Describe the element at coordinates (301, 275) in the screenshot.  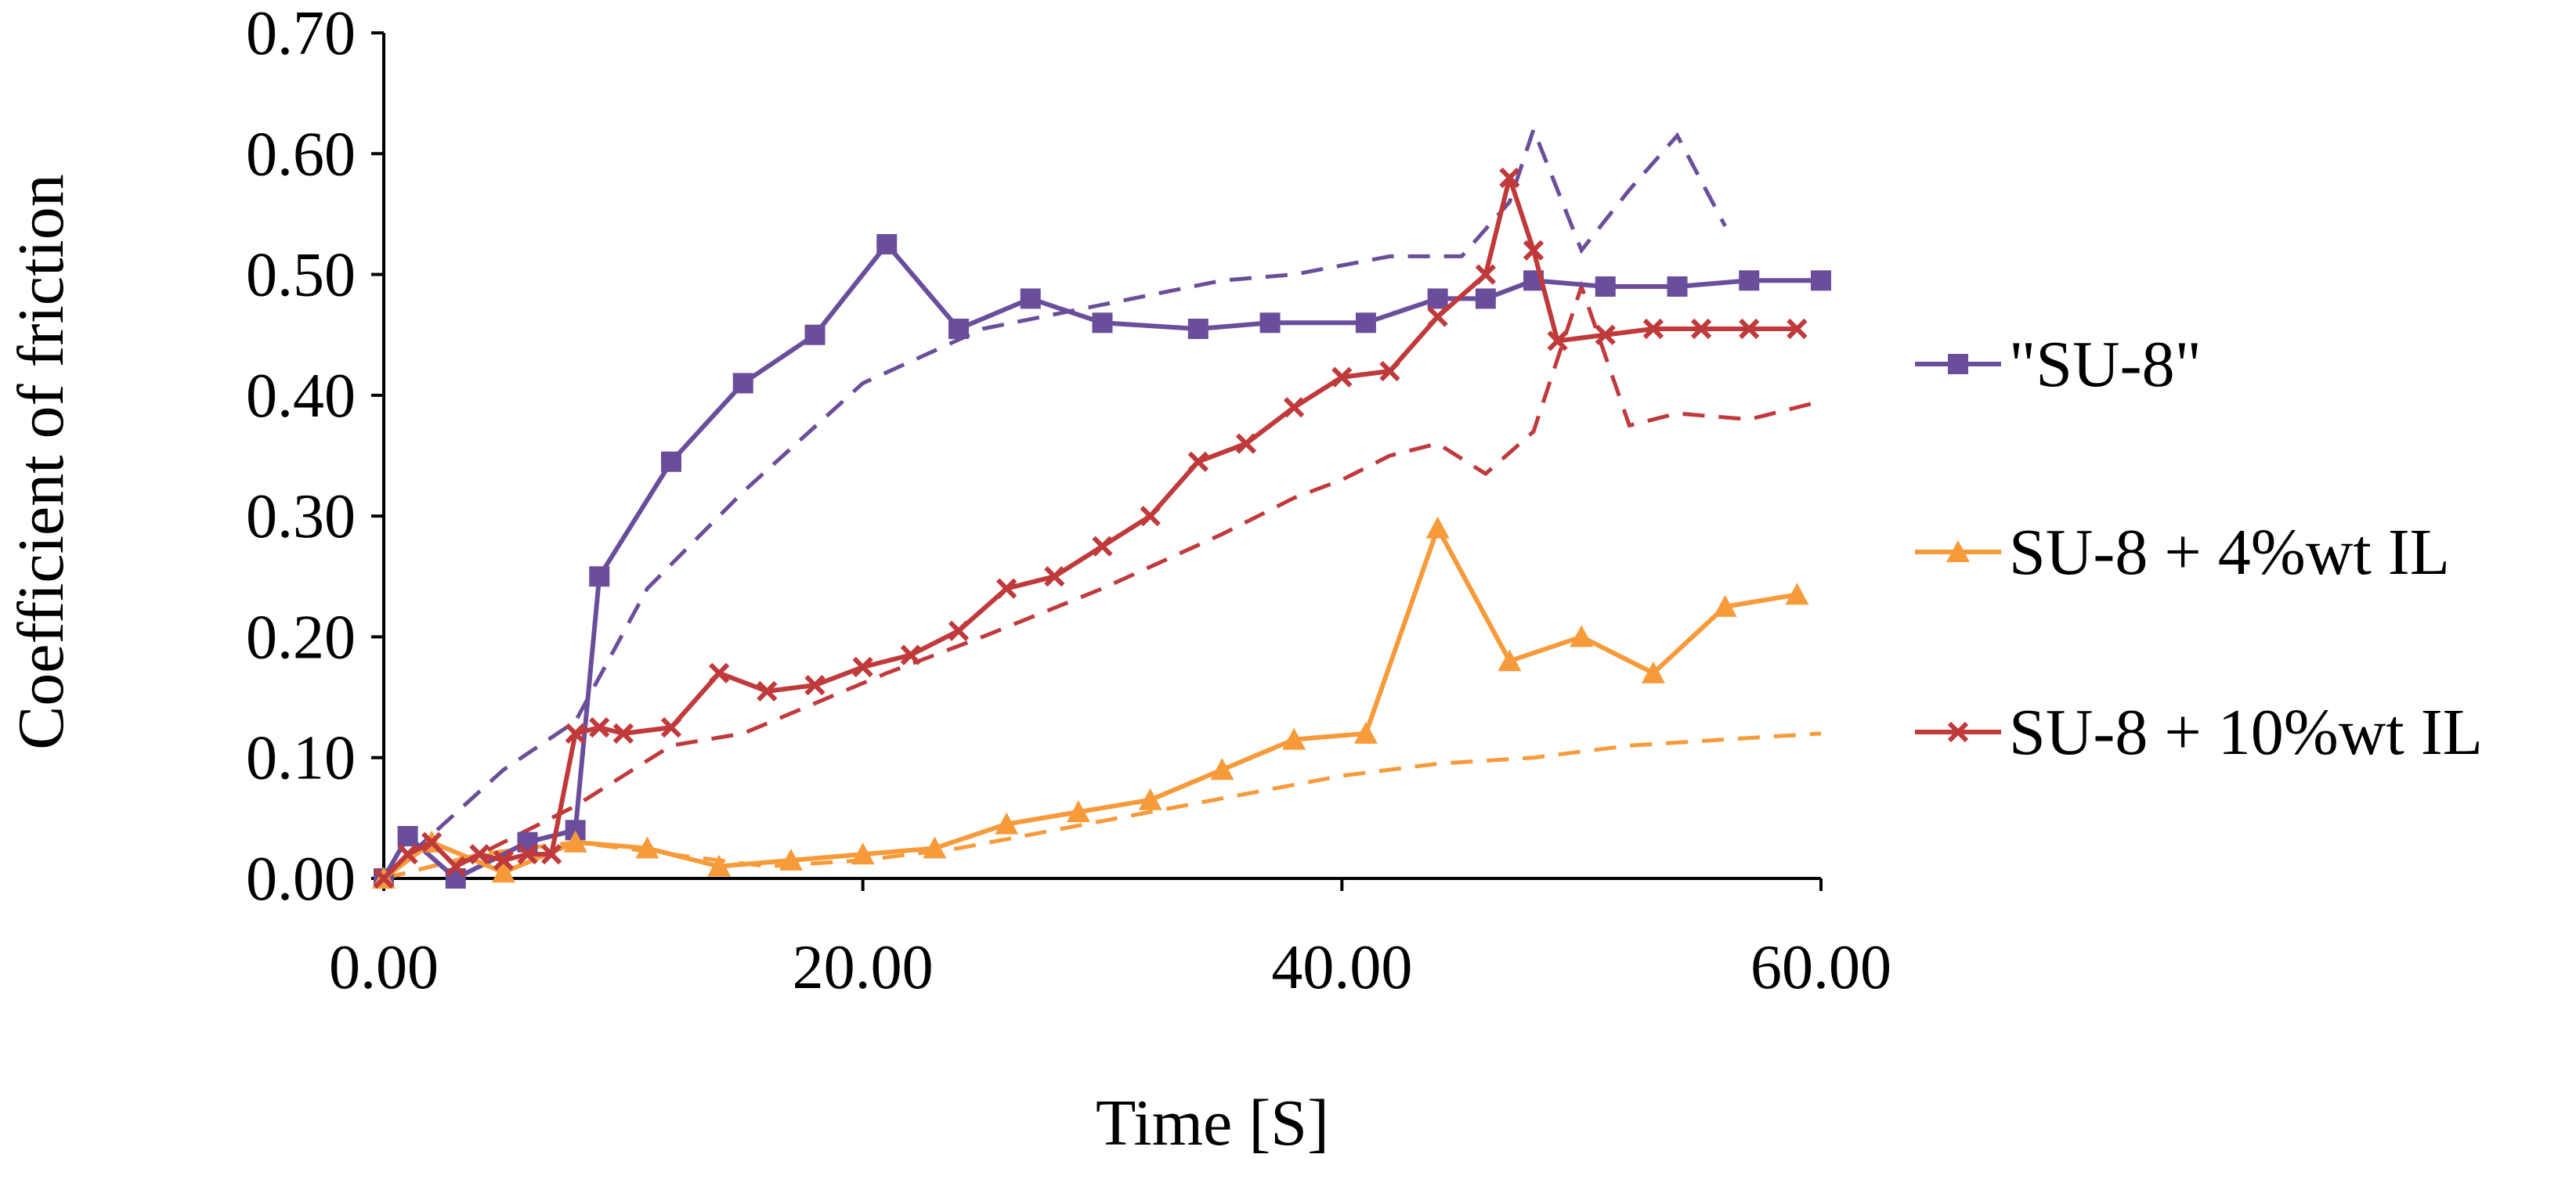
I see `y-tick-label: 0.50` at that location.